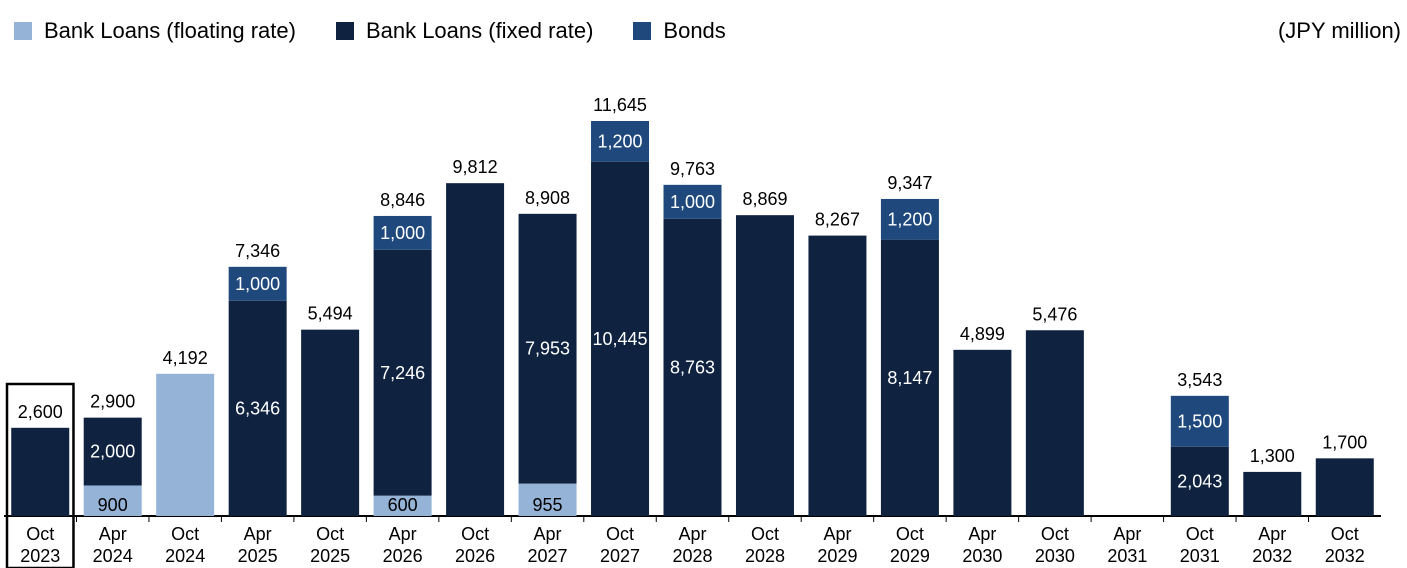  I want to click on x-tick-year-4: 2025, so click(330, 556).